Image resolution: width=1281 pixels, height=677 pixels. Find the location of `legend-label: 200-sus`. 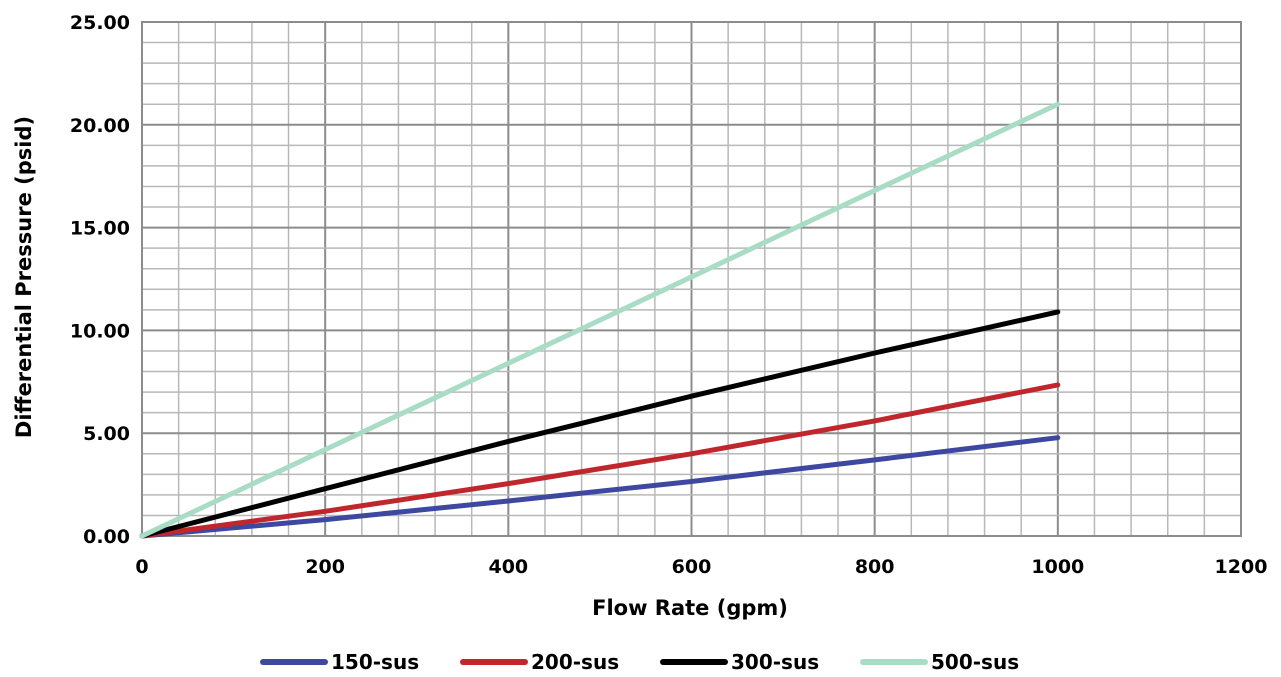

legend-label: 200-sus is located at coordinates (575, 662).